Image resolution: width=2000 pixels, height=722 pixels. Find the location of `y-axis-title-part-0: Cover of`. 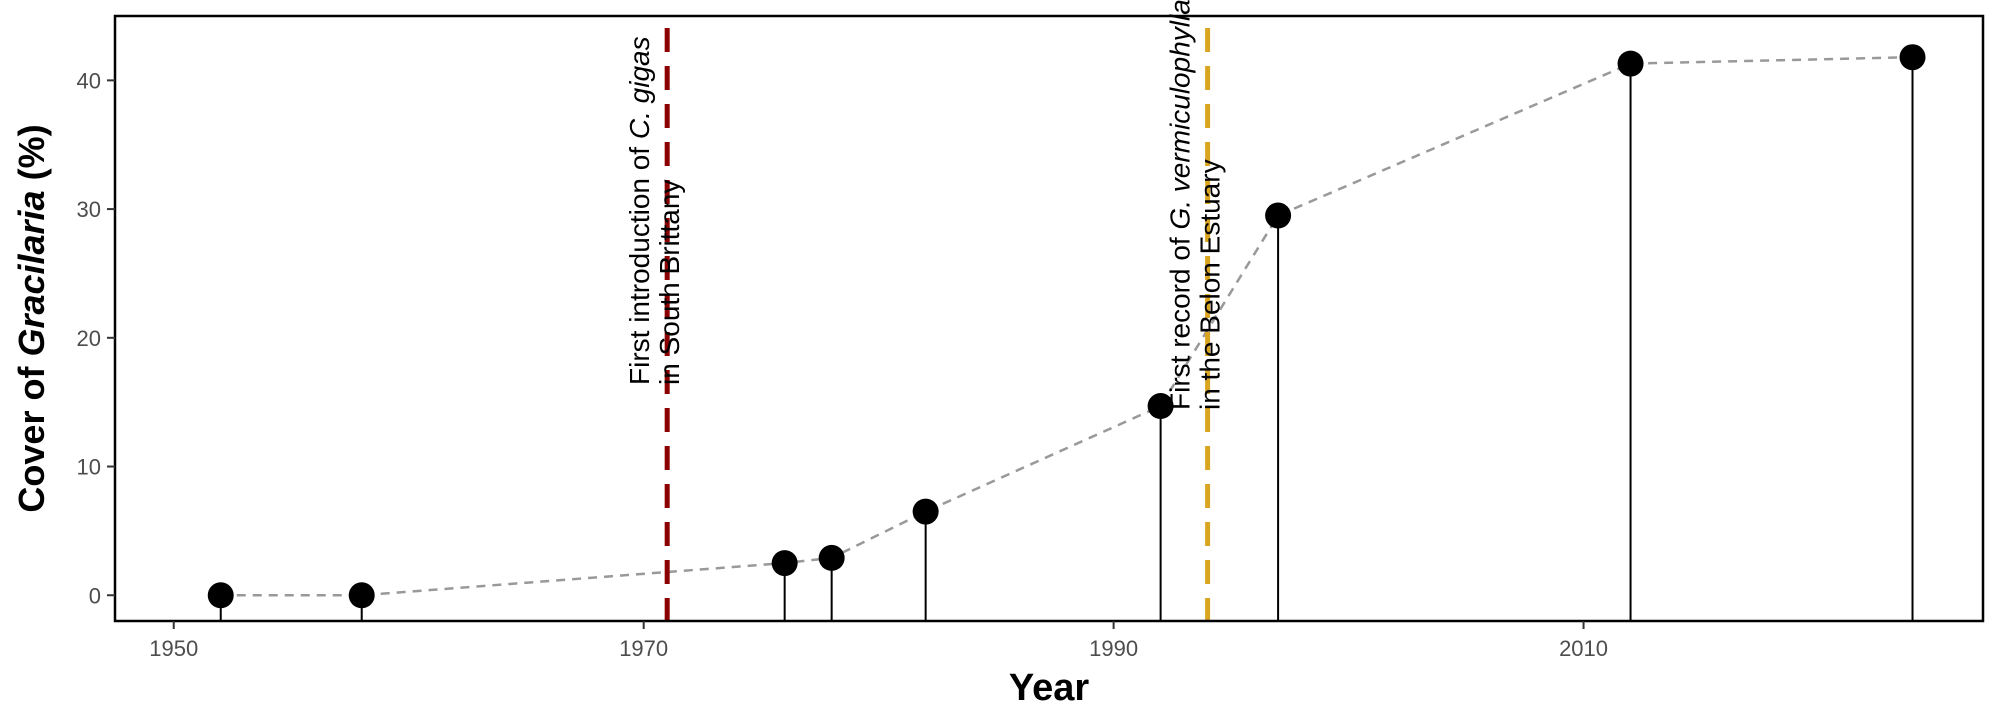

y-axis-title-part-0: Cover of is located at coordinates (31, 435).